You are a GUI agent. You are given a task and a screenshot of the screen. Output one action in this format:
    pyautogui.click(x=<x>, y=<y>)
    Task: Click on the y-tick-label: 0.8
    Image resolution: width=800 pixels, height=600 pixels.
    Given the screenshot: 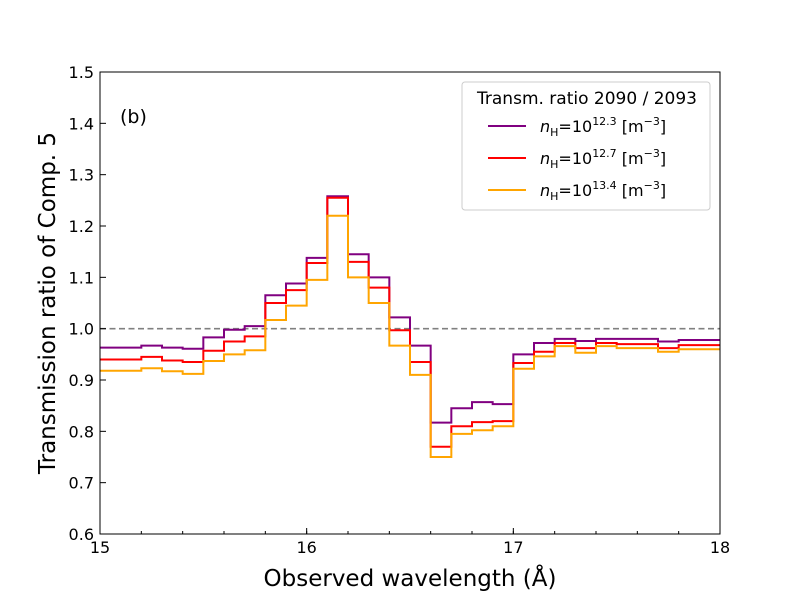 What is the action you would take?
    pyautogui.click(x=81, y=431)
    